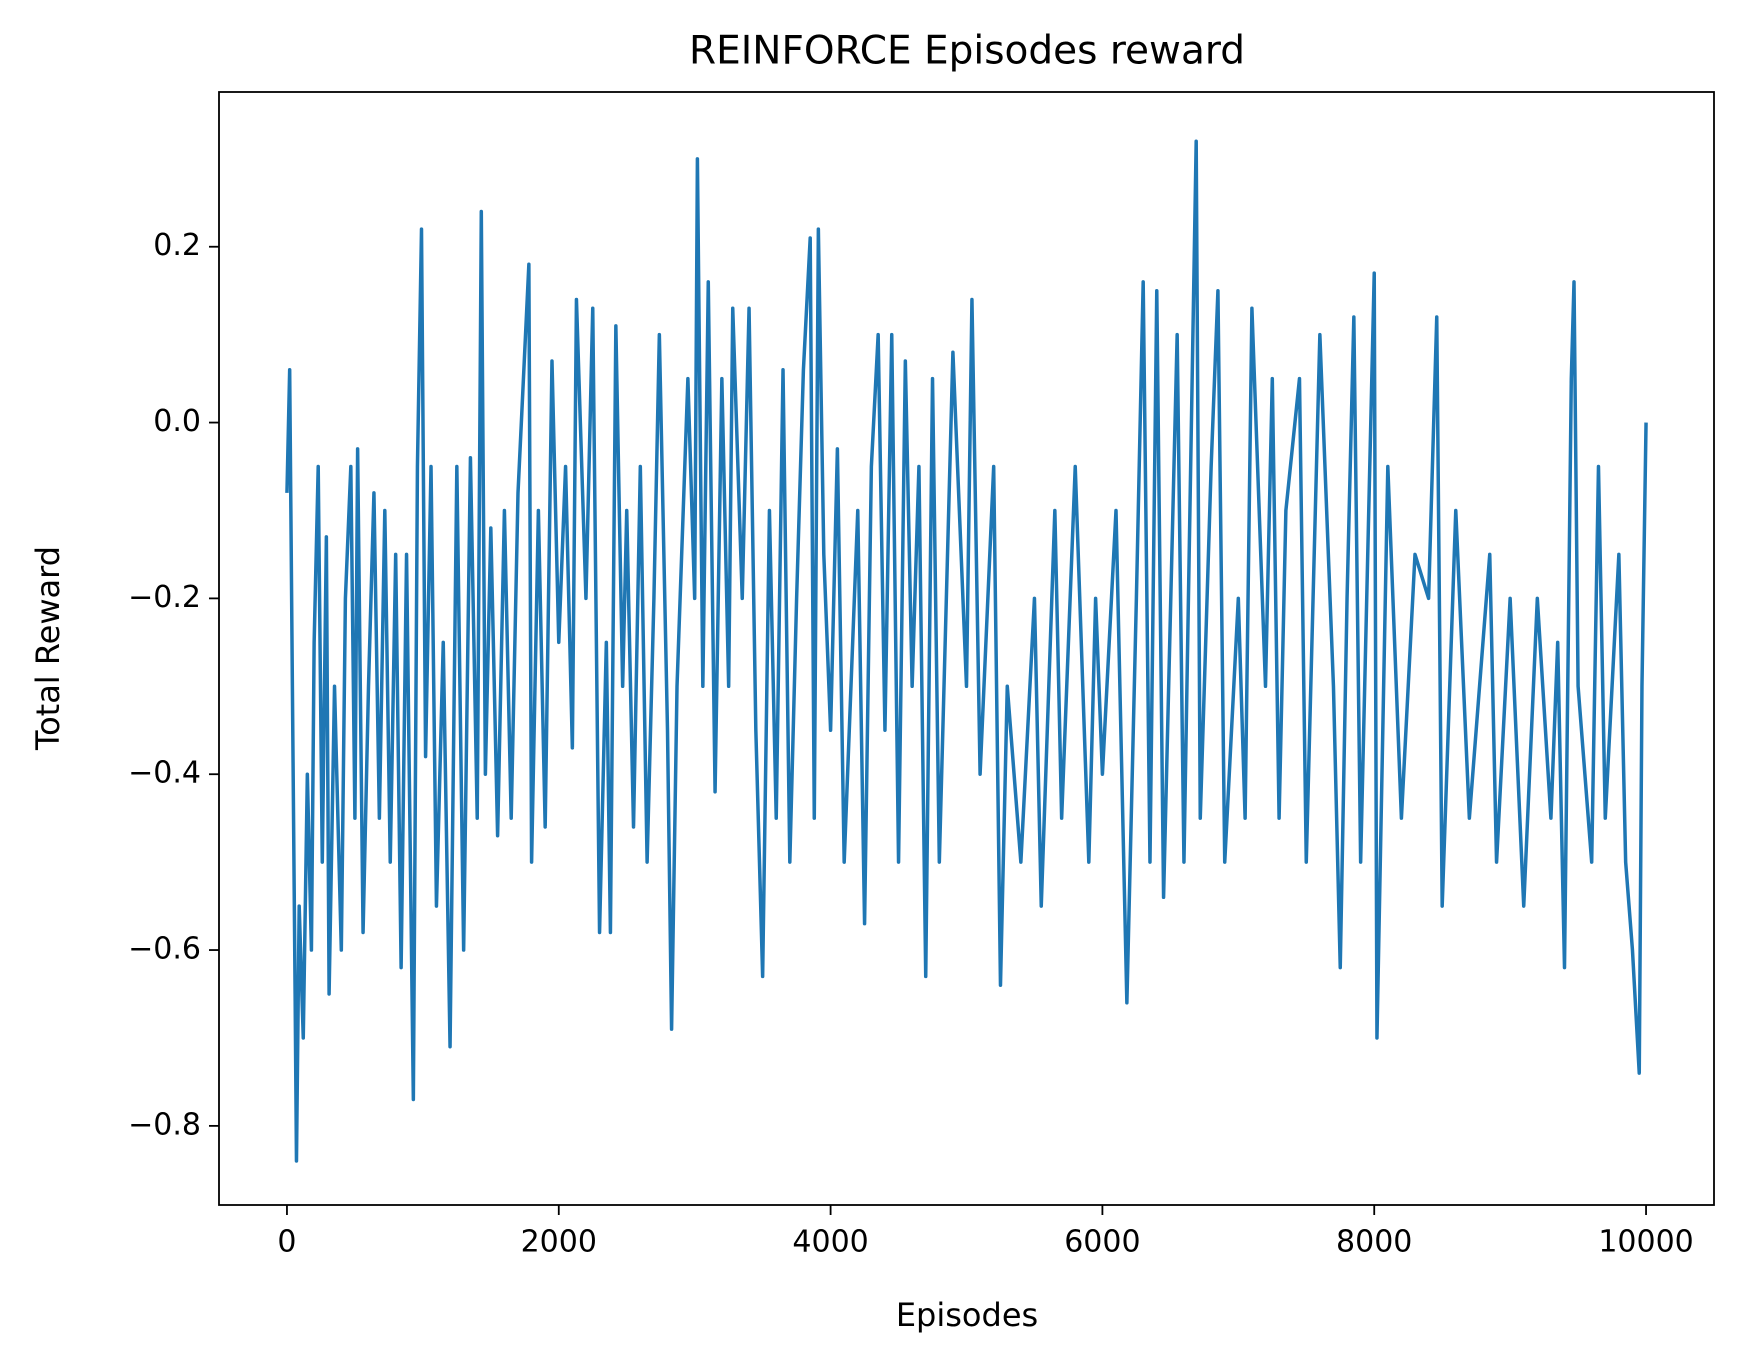 The image size is (1737, 1361). I want to click on x-tick-label: 6000, so click(1102, 1242).